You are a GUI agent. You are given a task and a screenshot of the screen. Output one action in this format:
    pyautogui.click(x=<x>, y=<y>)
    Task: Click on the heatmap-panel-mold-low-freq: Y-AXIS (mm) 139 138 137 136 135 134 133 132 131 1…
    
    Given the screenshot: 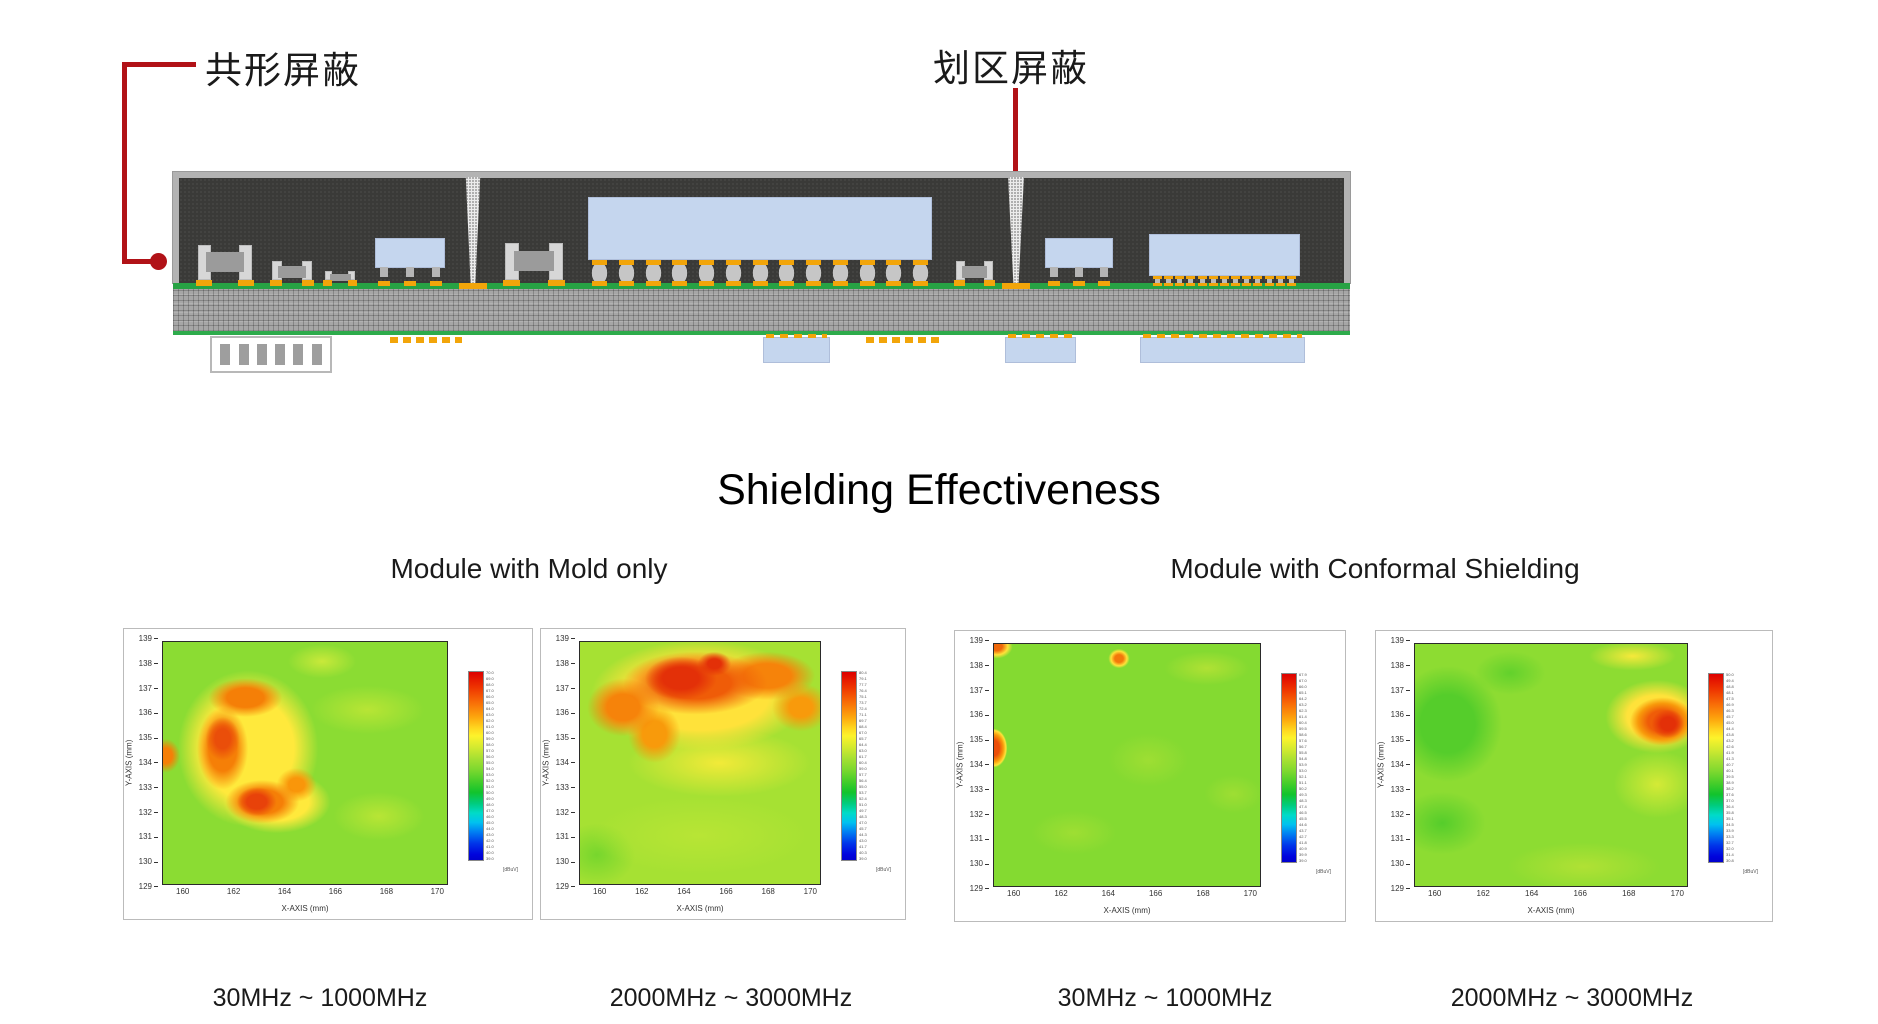 What is the action you would take?
    pyautogui.click(x=328, y=774)
    